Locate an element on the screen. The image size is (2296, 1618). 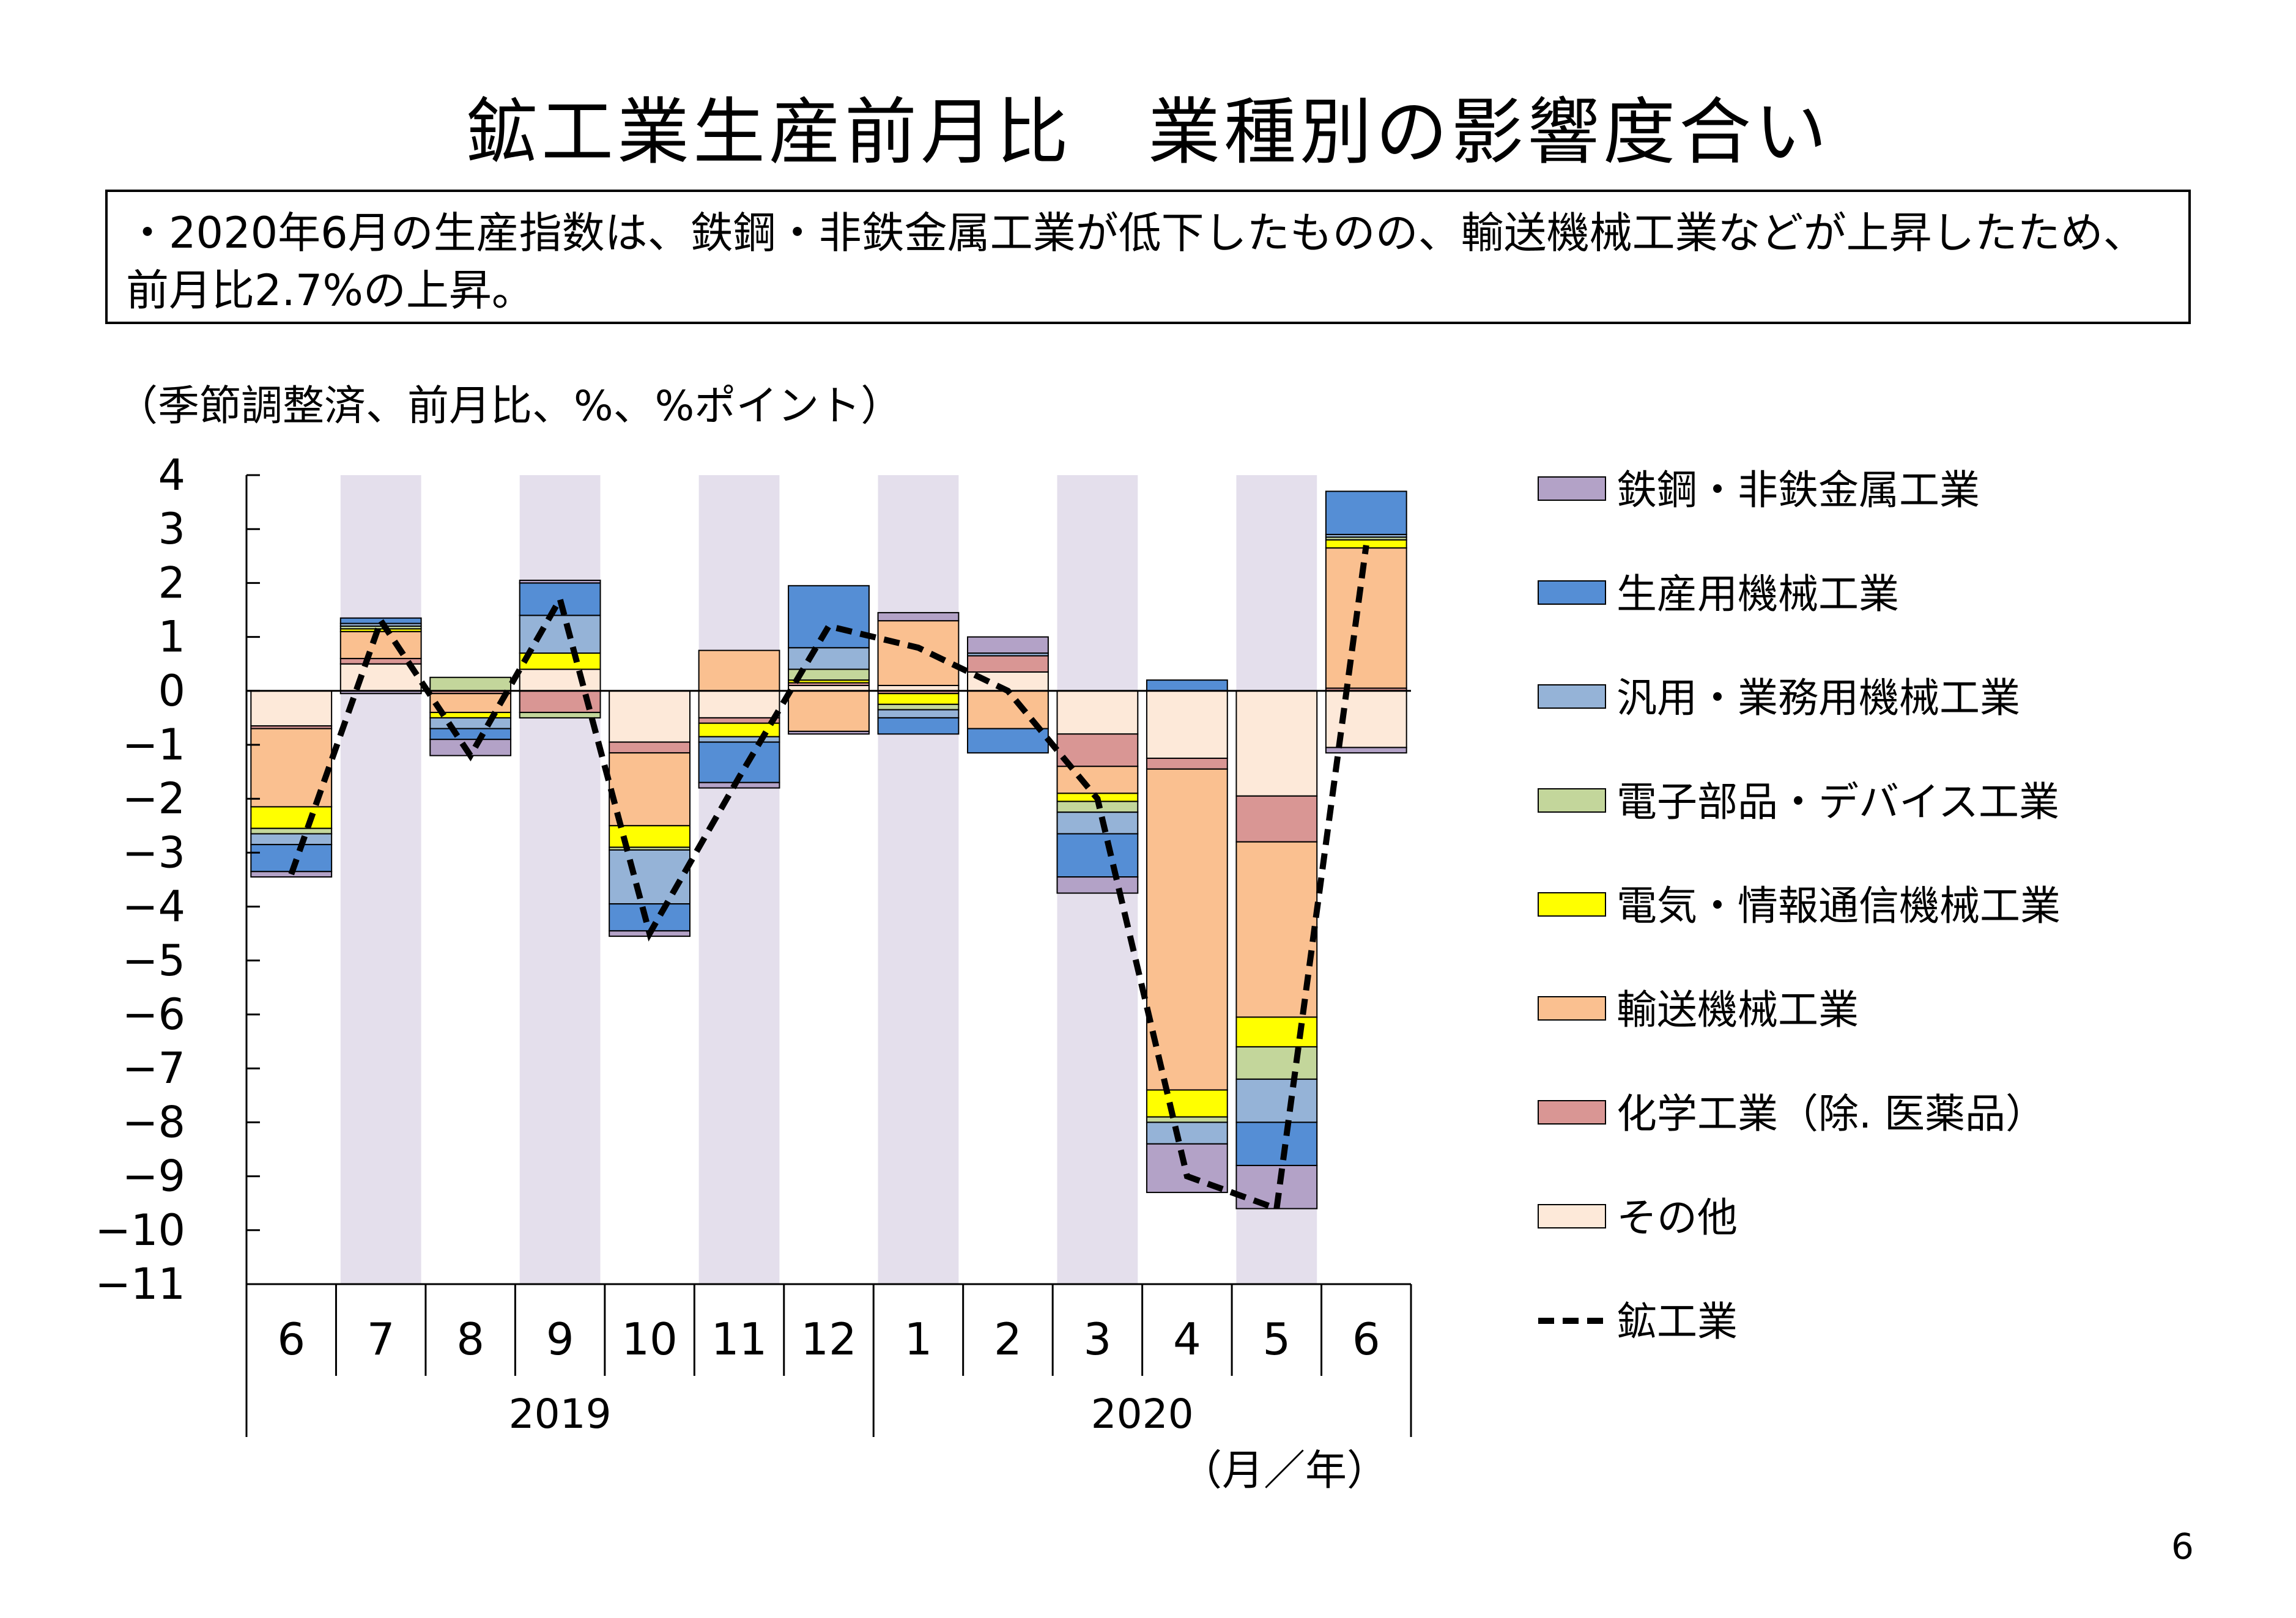
y-tick-label: −11 is located at coordinates (140, 1284).